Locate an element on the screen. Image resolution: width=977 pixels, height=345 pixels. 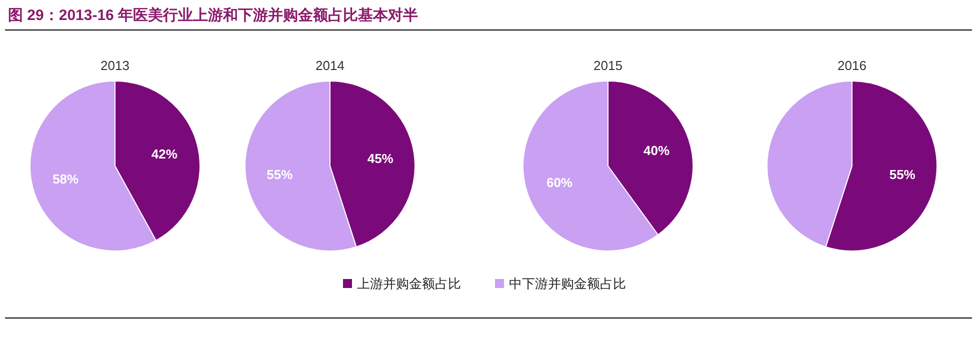
legend-label: 中下游并购金额占比 is located at coordinates (567, 283).